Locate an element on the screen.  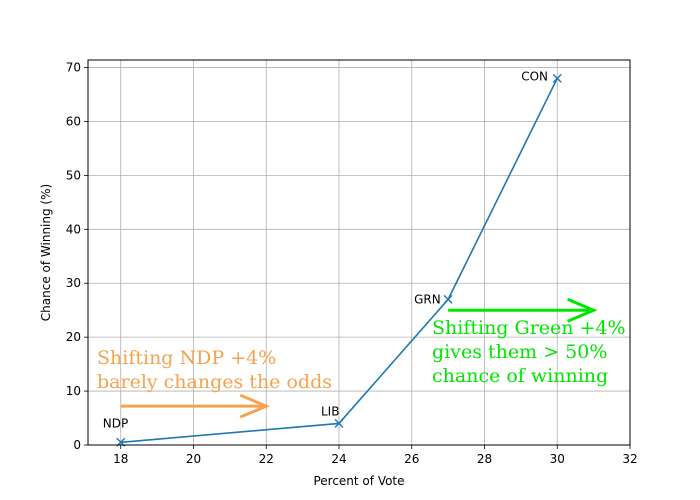
x-tick-label: 30 is located at coordinates (557, 459).